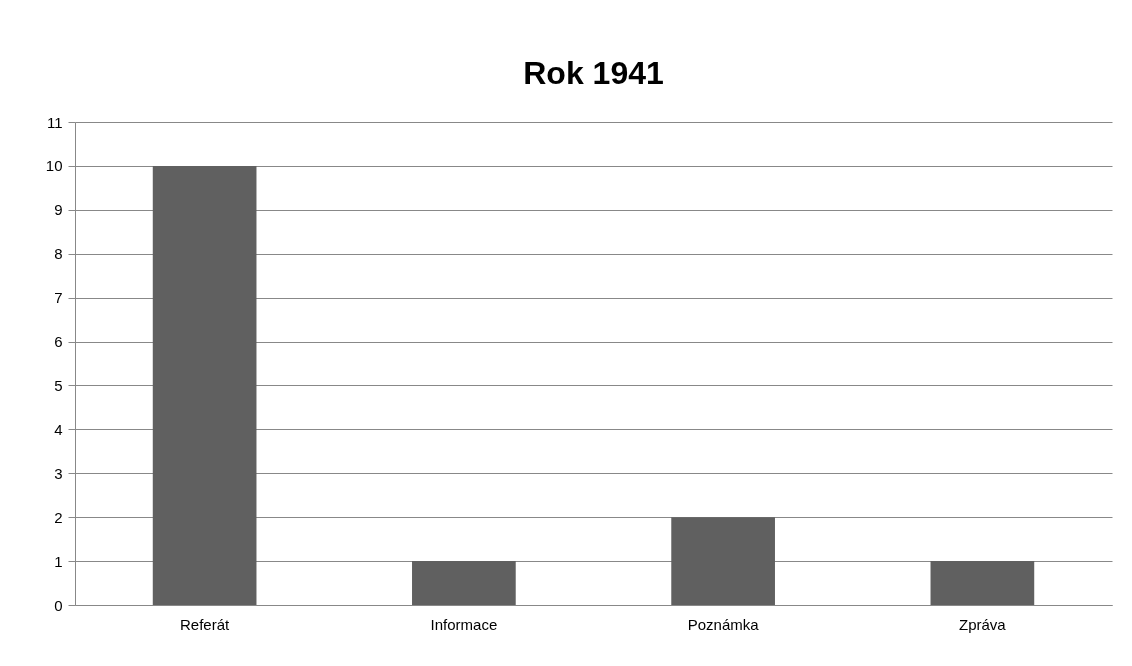  Describe the element at coordinates (593, 73) in the screenshot. I see `chart-title: Rok 1941` at that location.